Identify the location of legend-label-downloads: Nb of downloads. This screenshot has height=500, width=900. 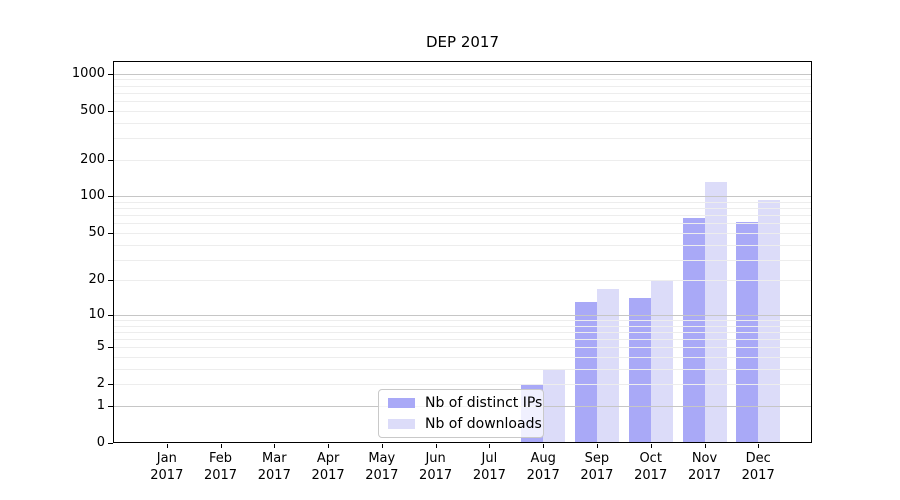
(483, 424).